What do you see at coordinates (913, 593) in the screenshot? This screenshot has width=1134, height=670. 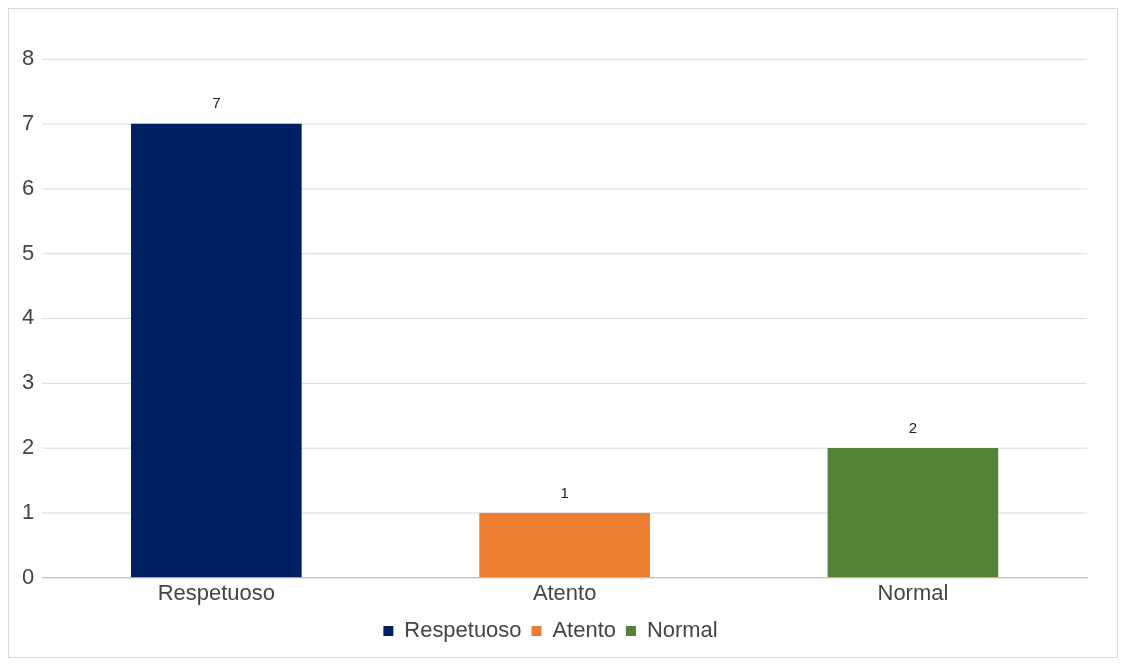 I see `x-tick-label: Normal` at bounding box center [913, 593].